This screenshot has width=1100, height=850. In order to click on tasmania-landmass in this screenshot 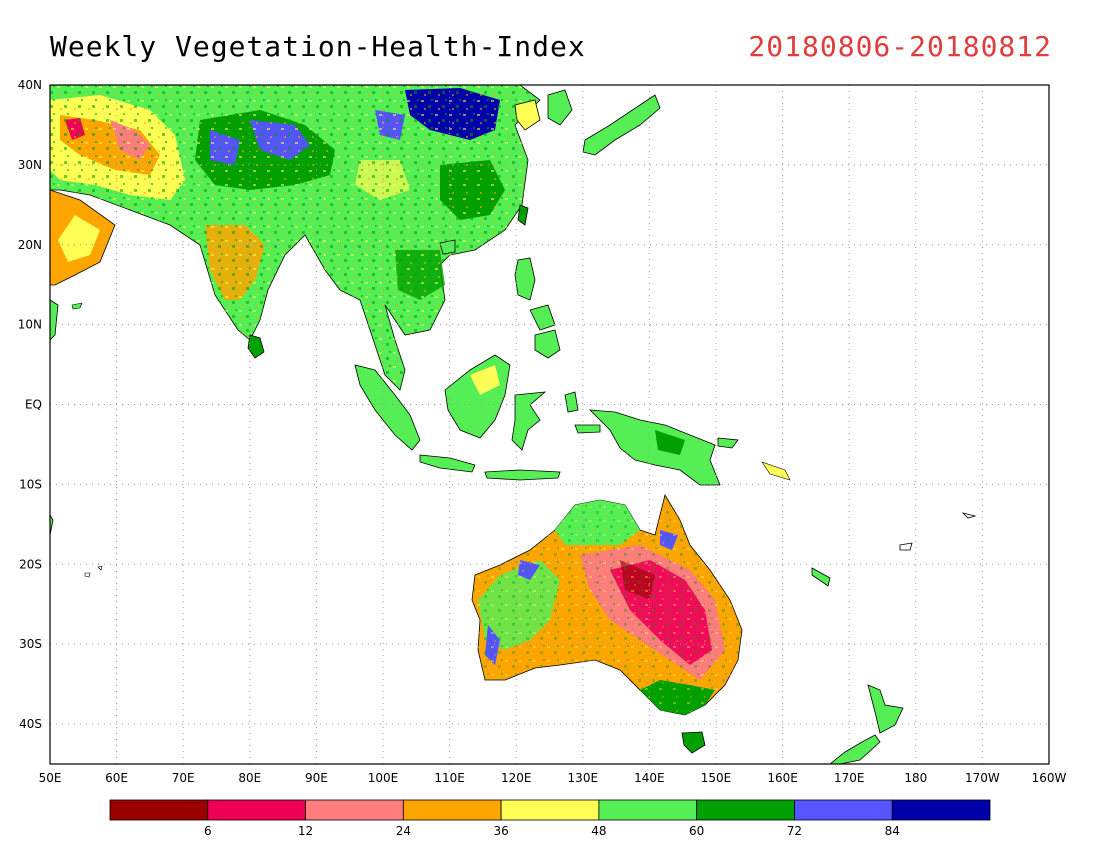, I will do `click(693, 742)`.